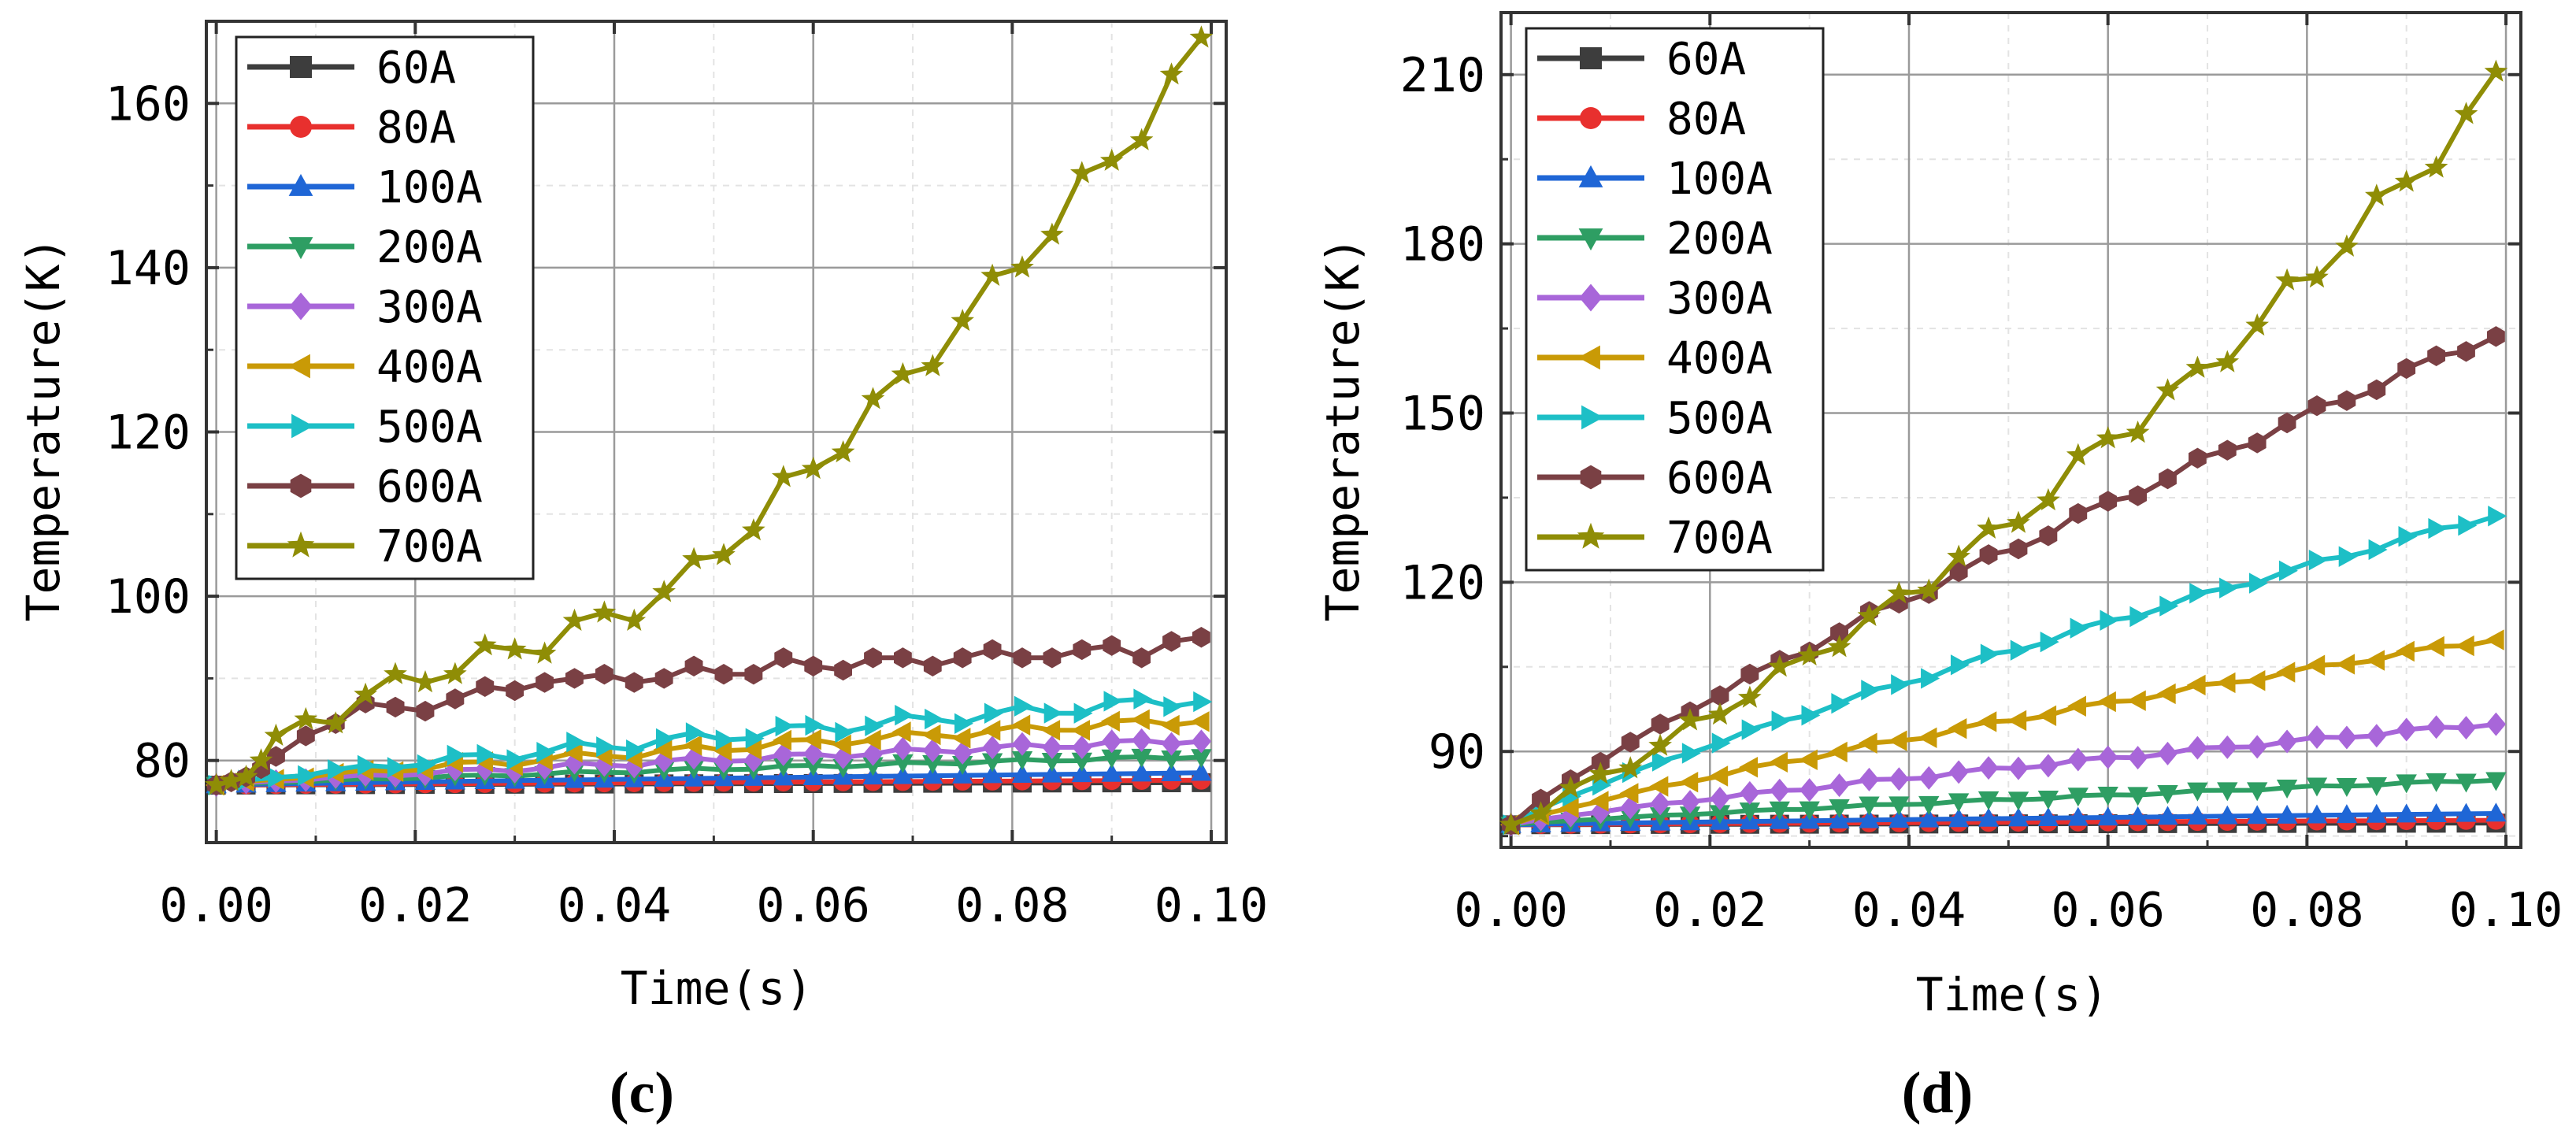  I want to click on x-tick-label: 0.10, so click(2506, 910).